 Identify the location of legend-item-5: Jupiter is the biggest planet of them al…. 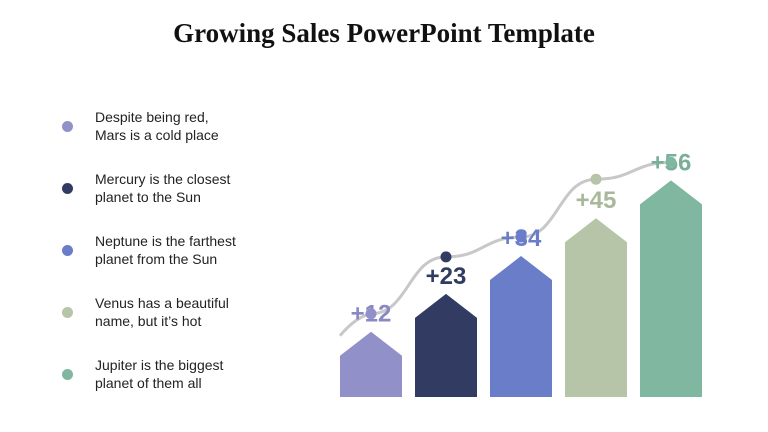
(182, 374).